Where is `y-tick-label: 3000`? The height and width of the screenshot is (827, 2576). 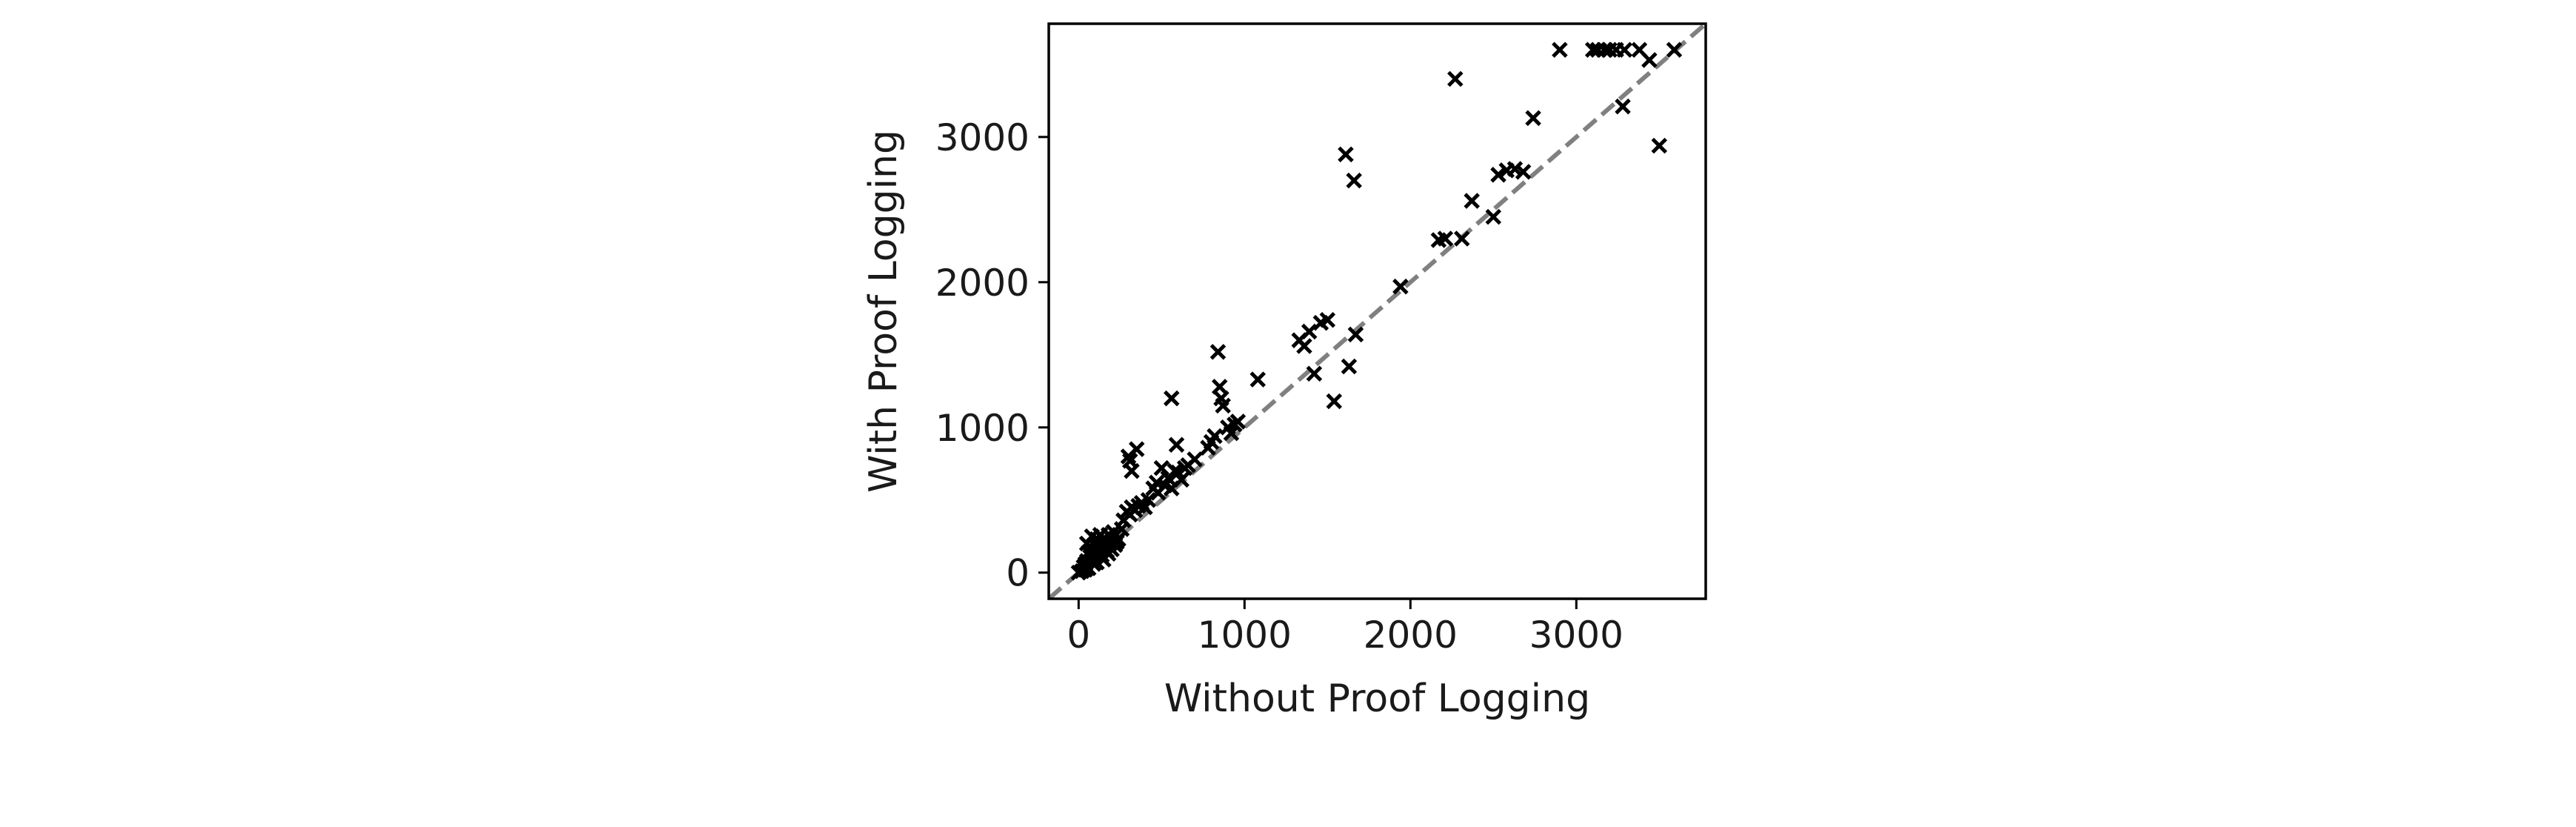
y-tick-label: 3000 is located at coordinates (982, 137).